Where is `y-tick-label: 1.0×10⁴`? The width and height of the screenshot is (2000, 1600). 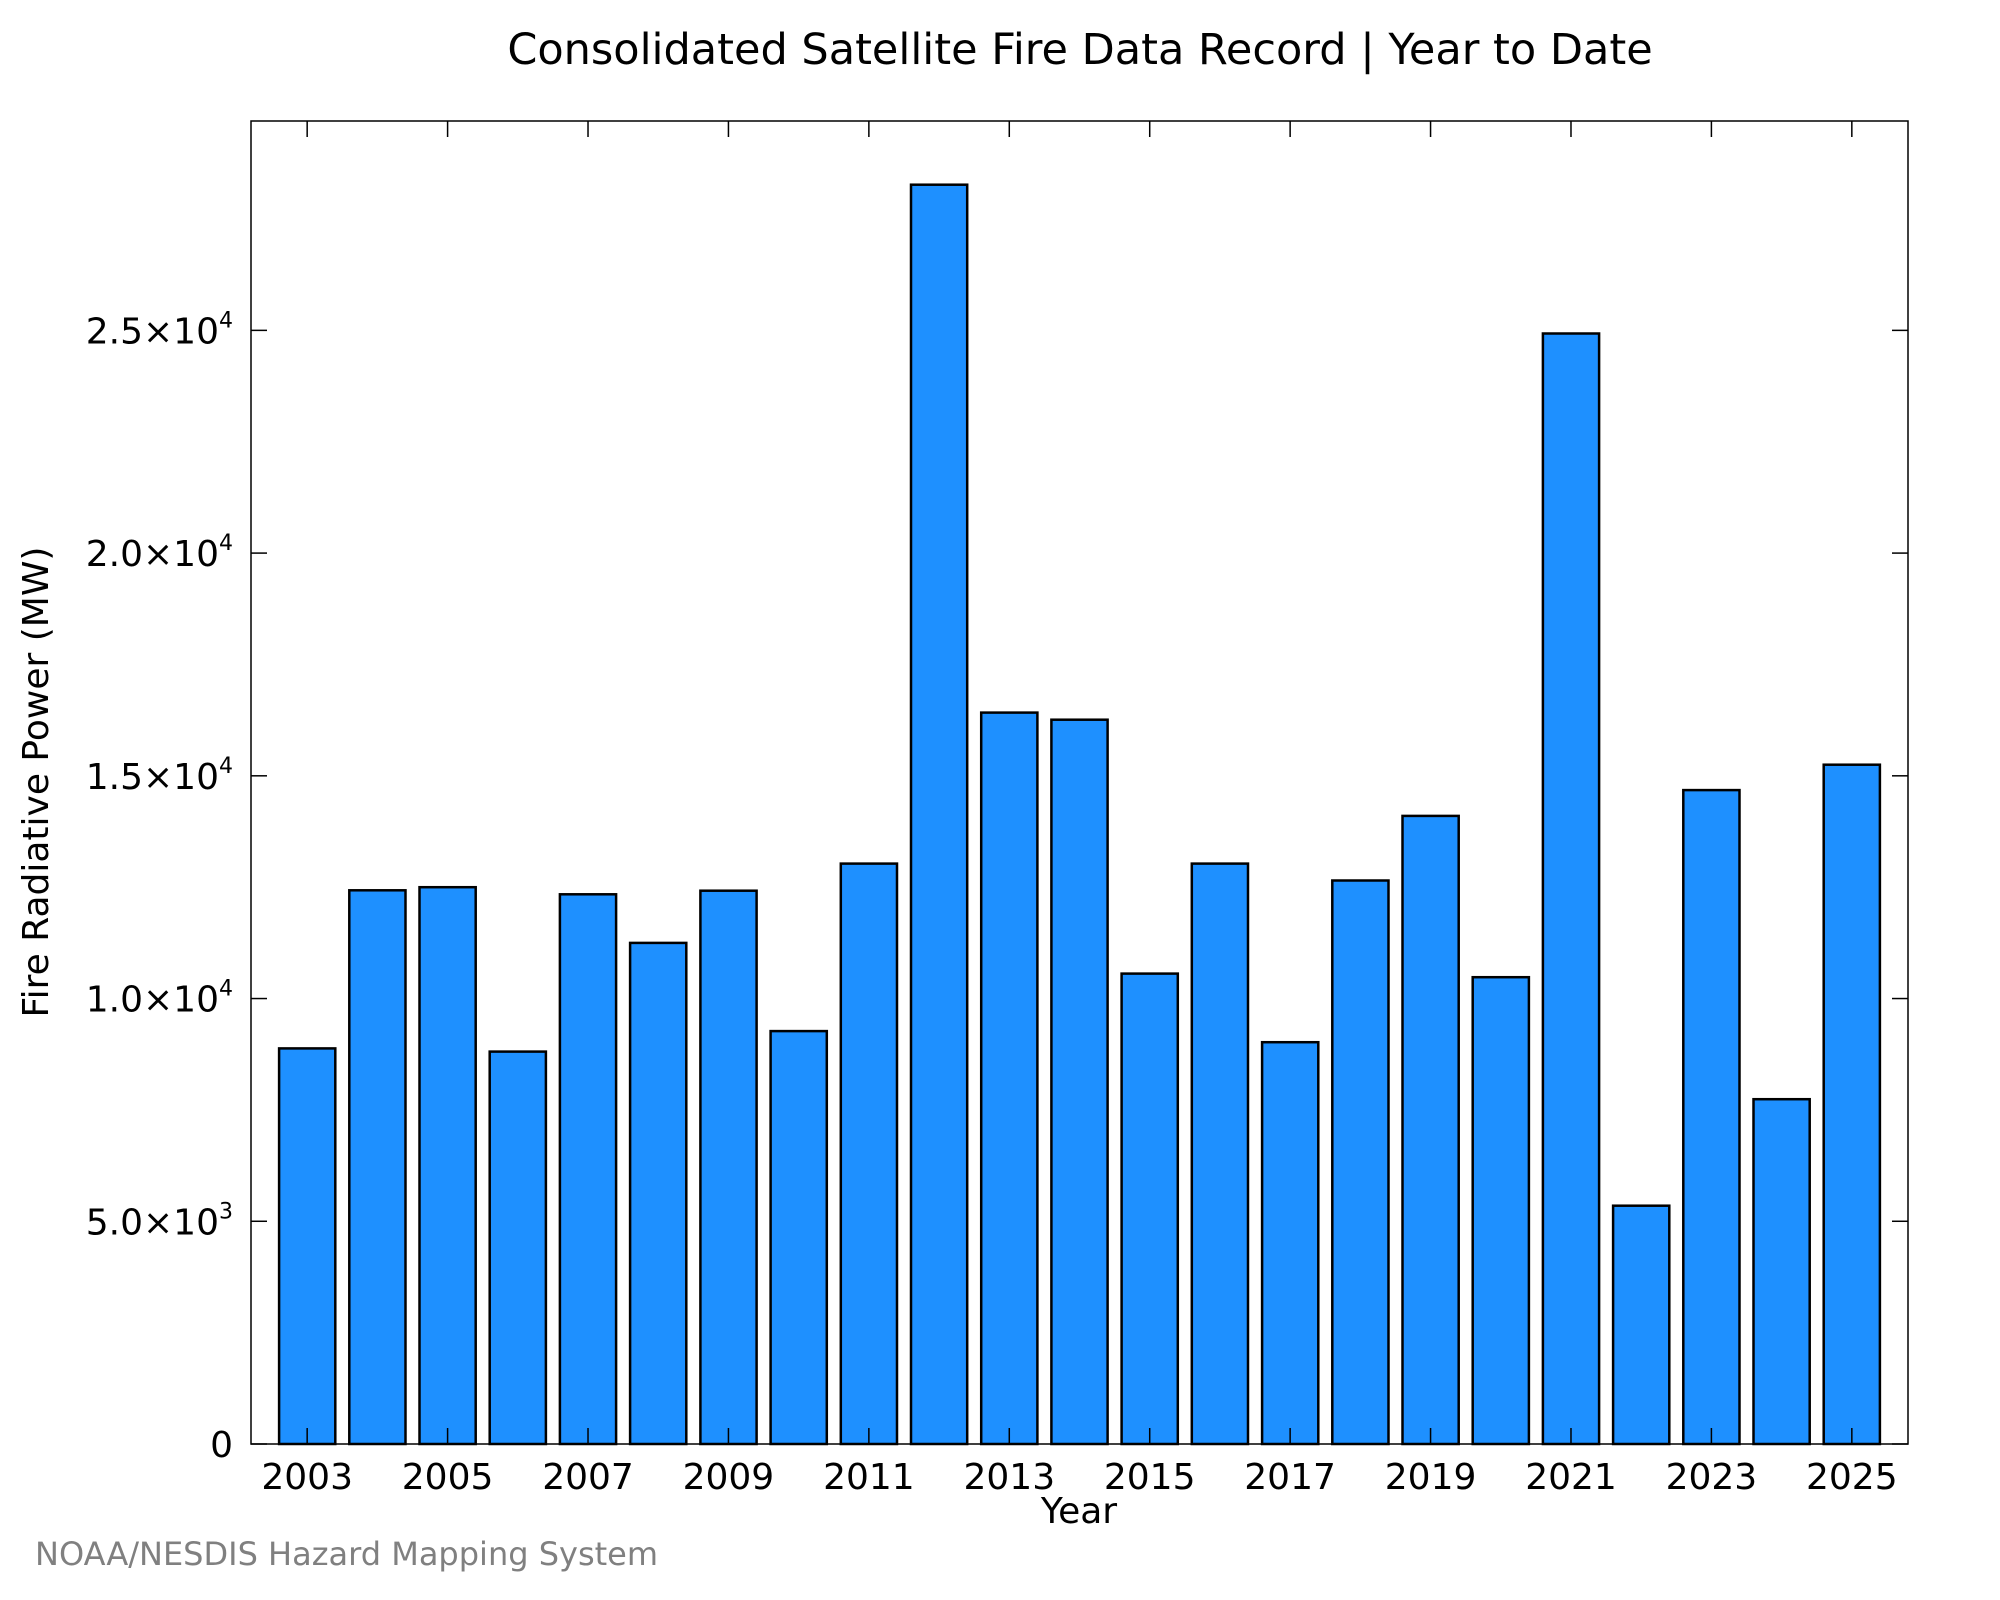 y-tick-label: 1.0×10⁴ is located at coordinates (159, 999).